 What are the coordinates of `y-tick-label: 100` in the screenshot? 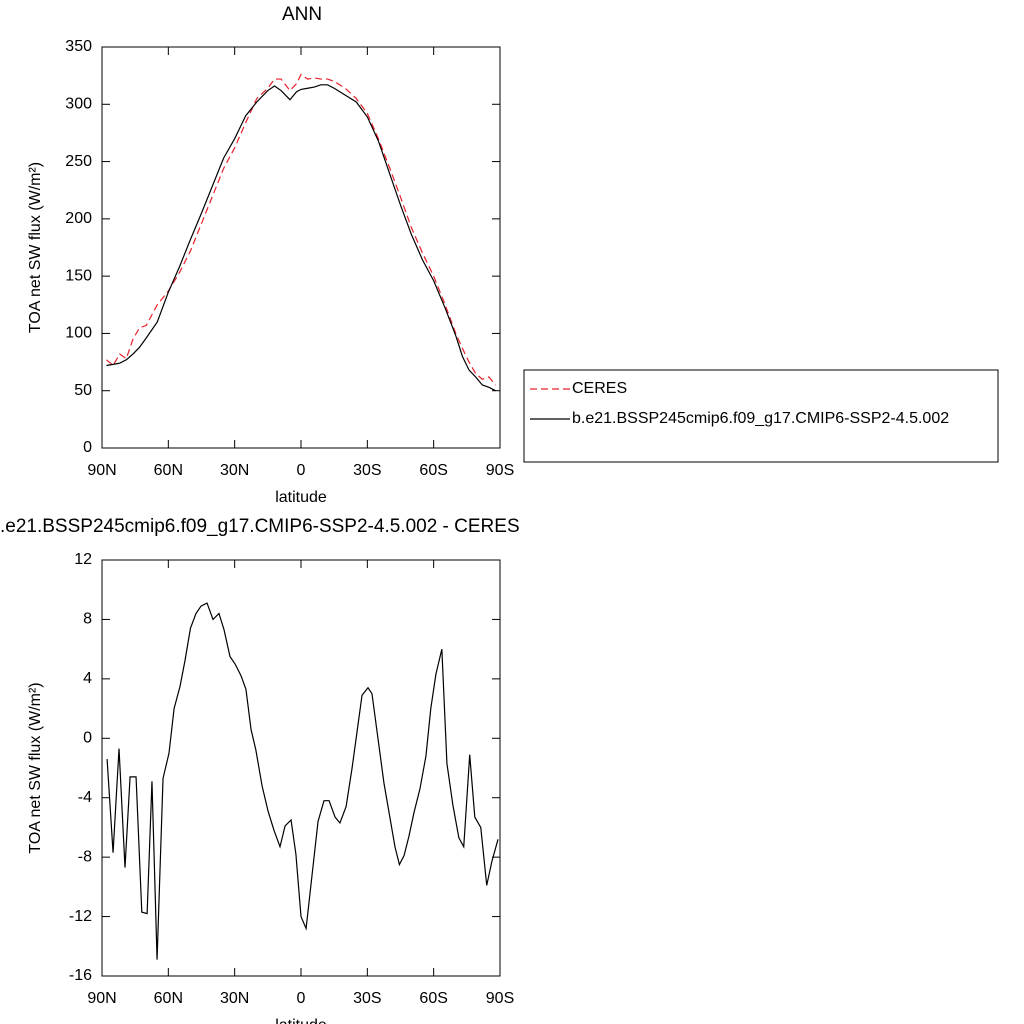 It's located at (78, 333).